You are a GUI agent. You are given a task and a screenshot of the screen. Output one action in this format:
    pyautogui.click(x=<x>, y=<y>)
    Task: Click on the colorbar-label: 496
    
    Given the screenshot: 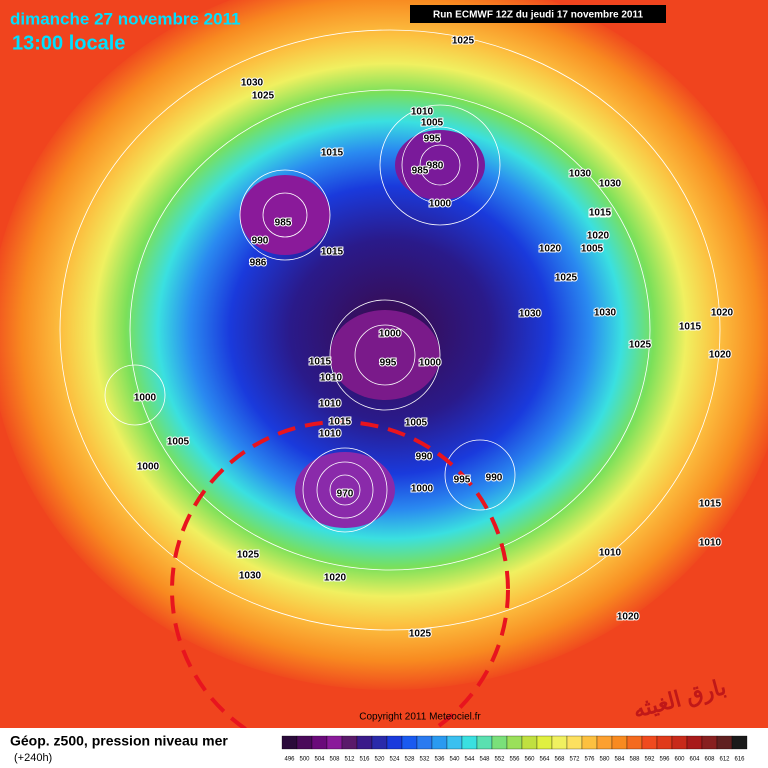 What is the action you would take?
    pyautogui.click(x=289, y=760)
    